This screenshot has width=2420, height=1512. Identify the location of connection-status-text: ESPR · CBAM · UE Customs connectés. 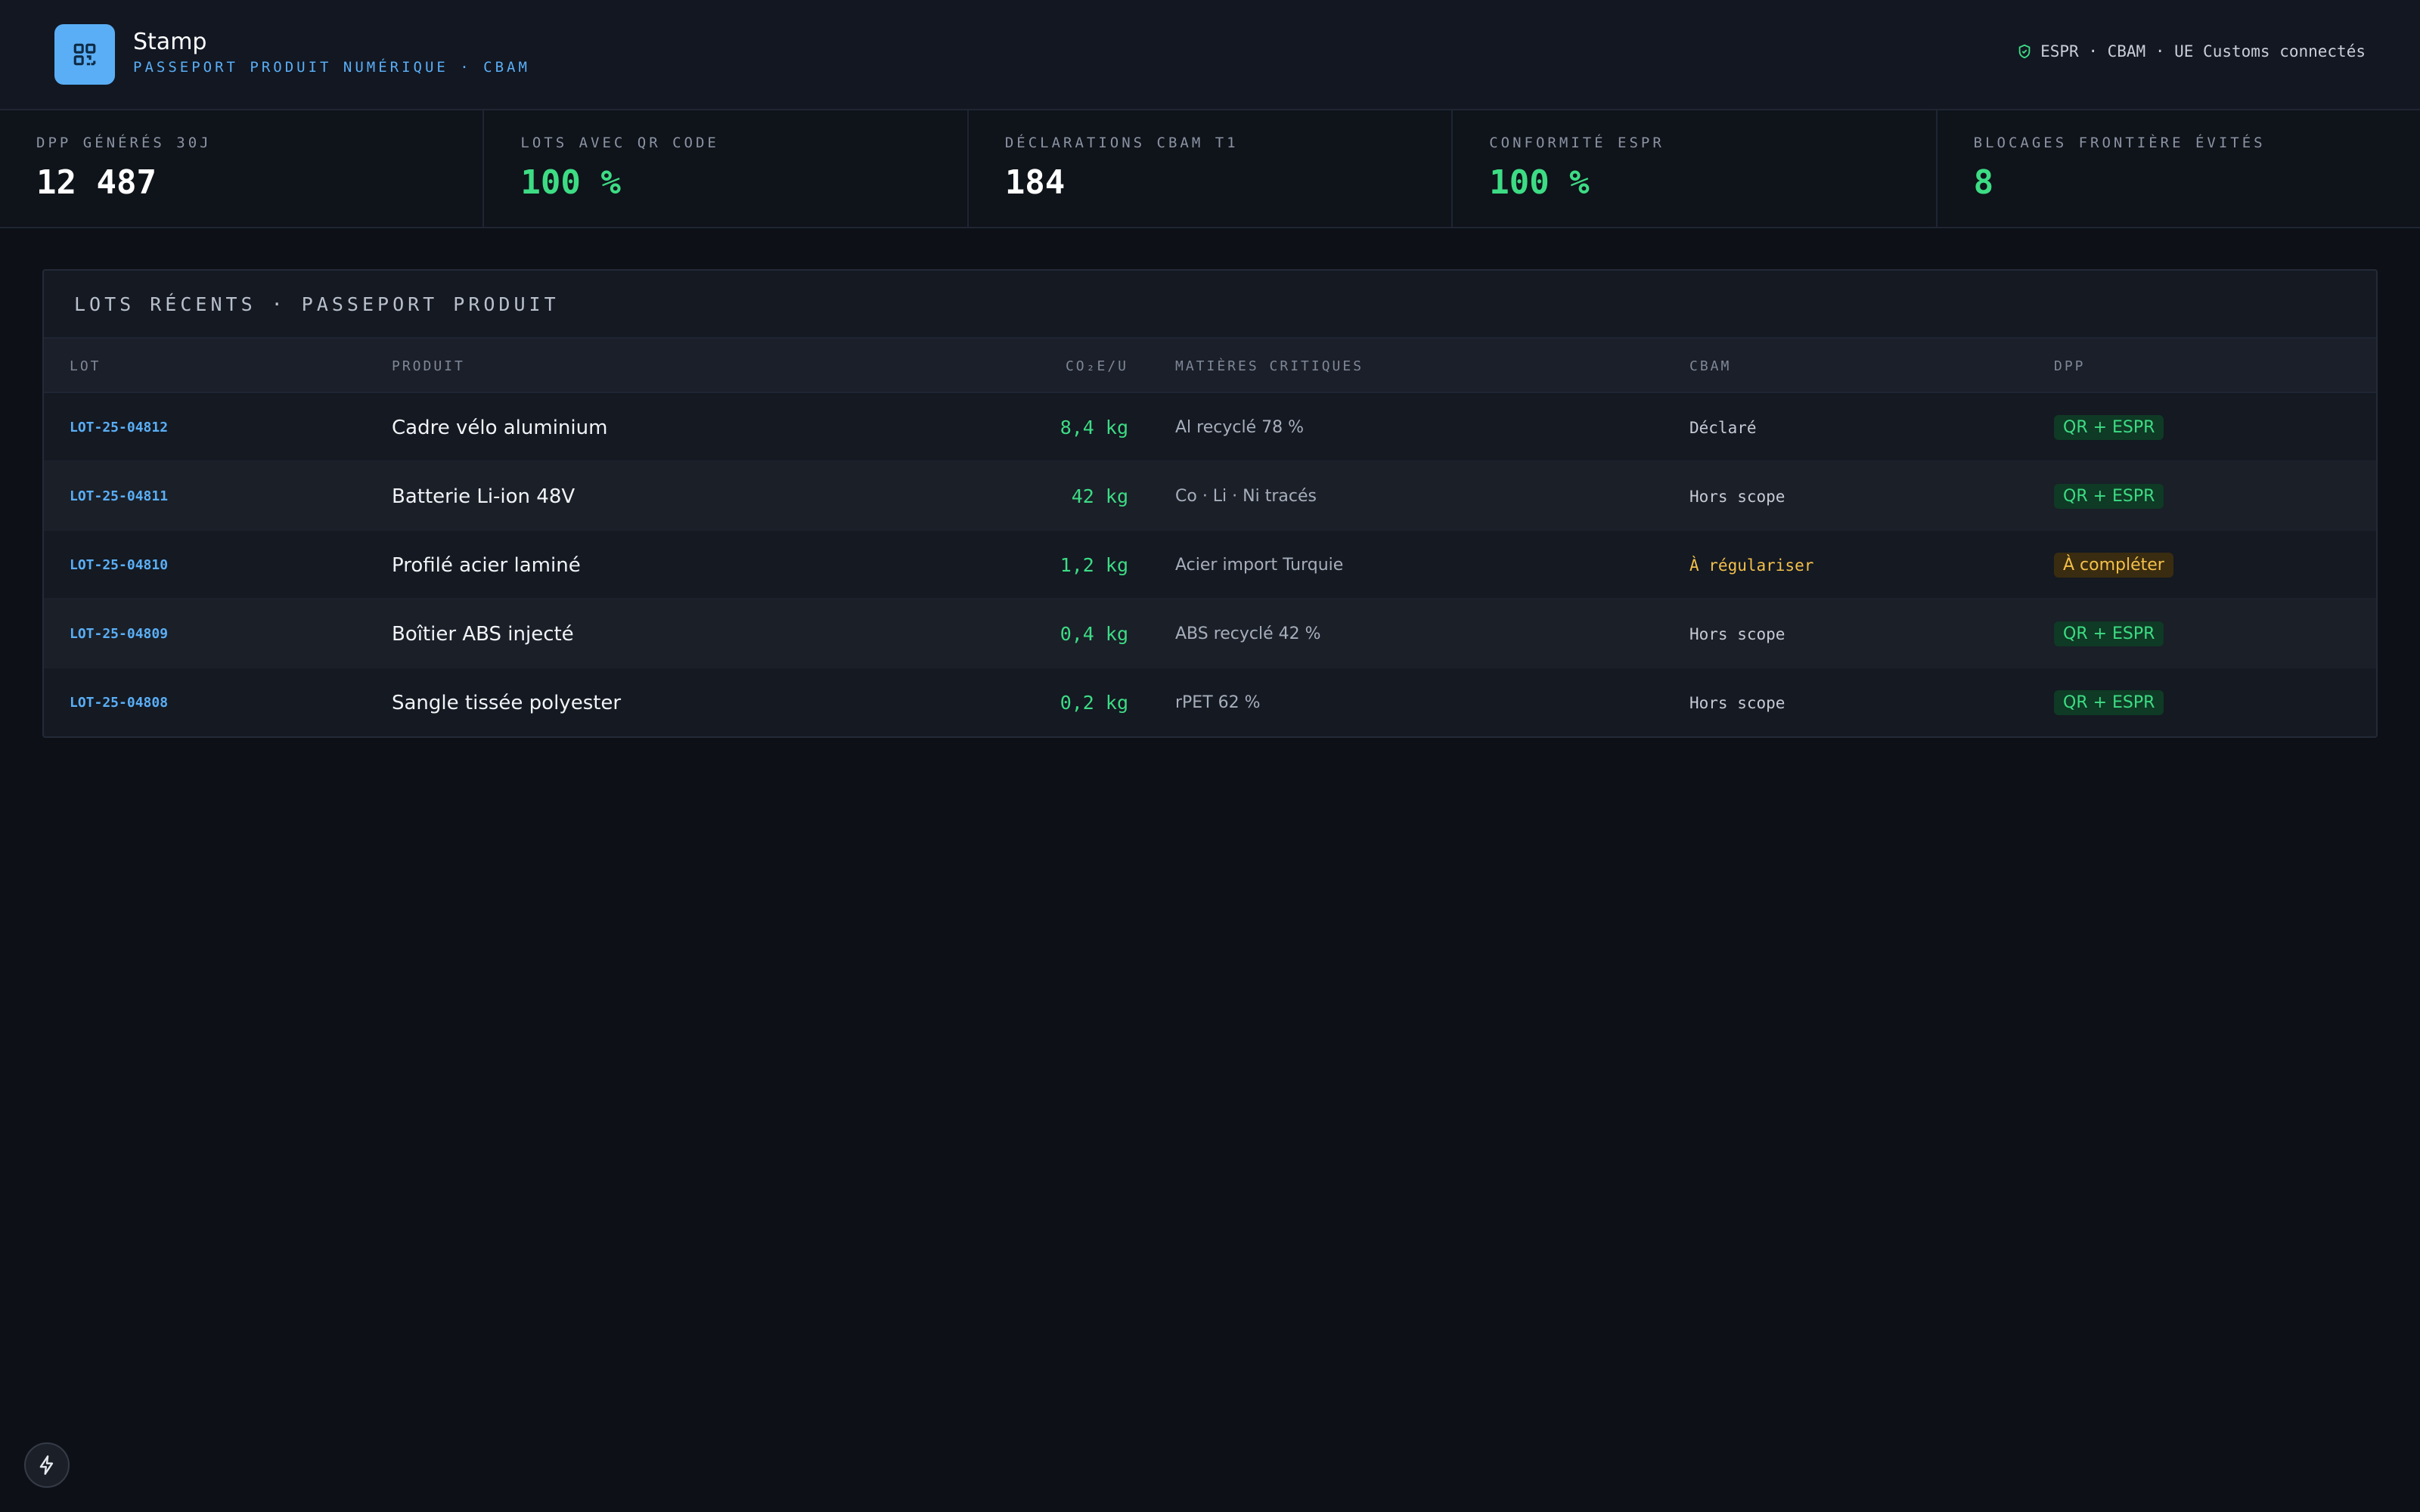
(2203, 51).